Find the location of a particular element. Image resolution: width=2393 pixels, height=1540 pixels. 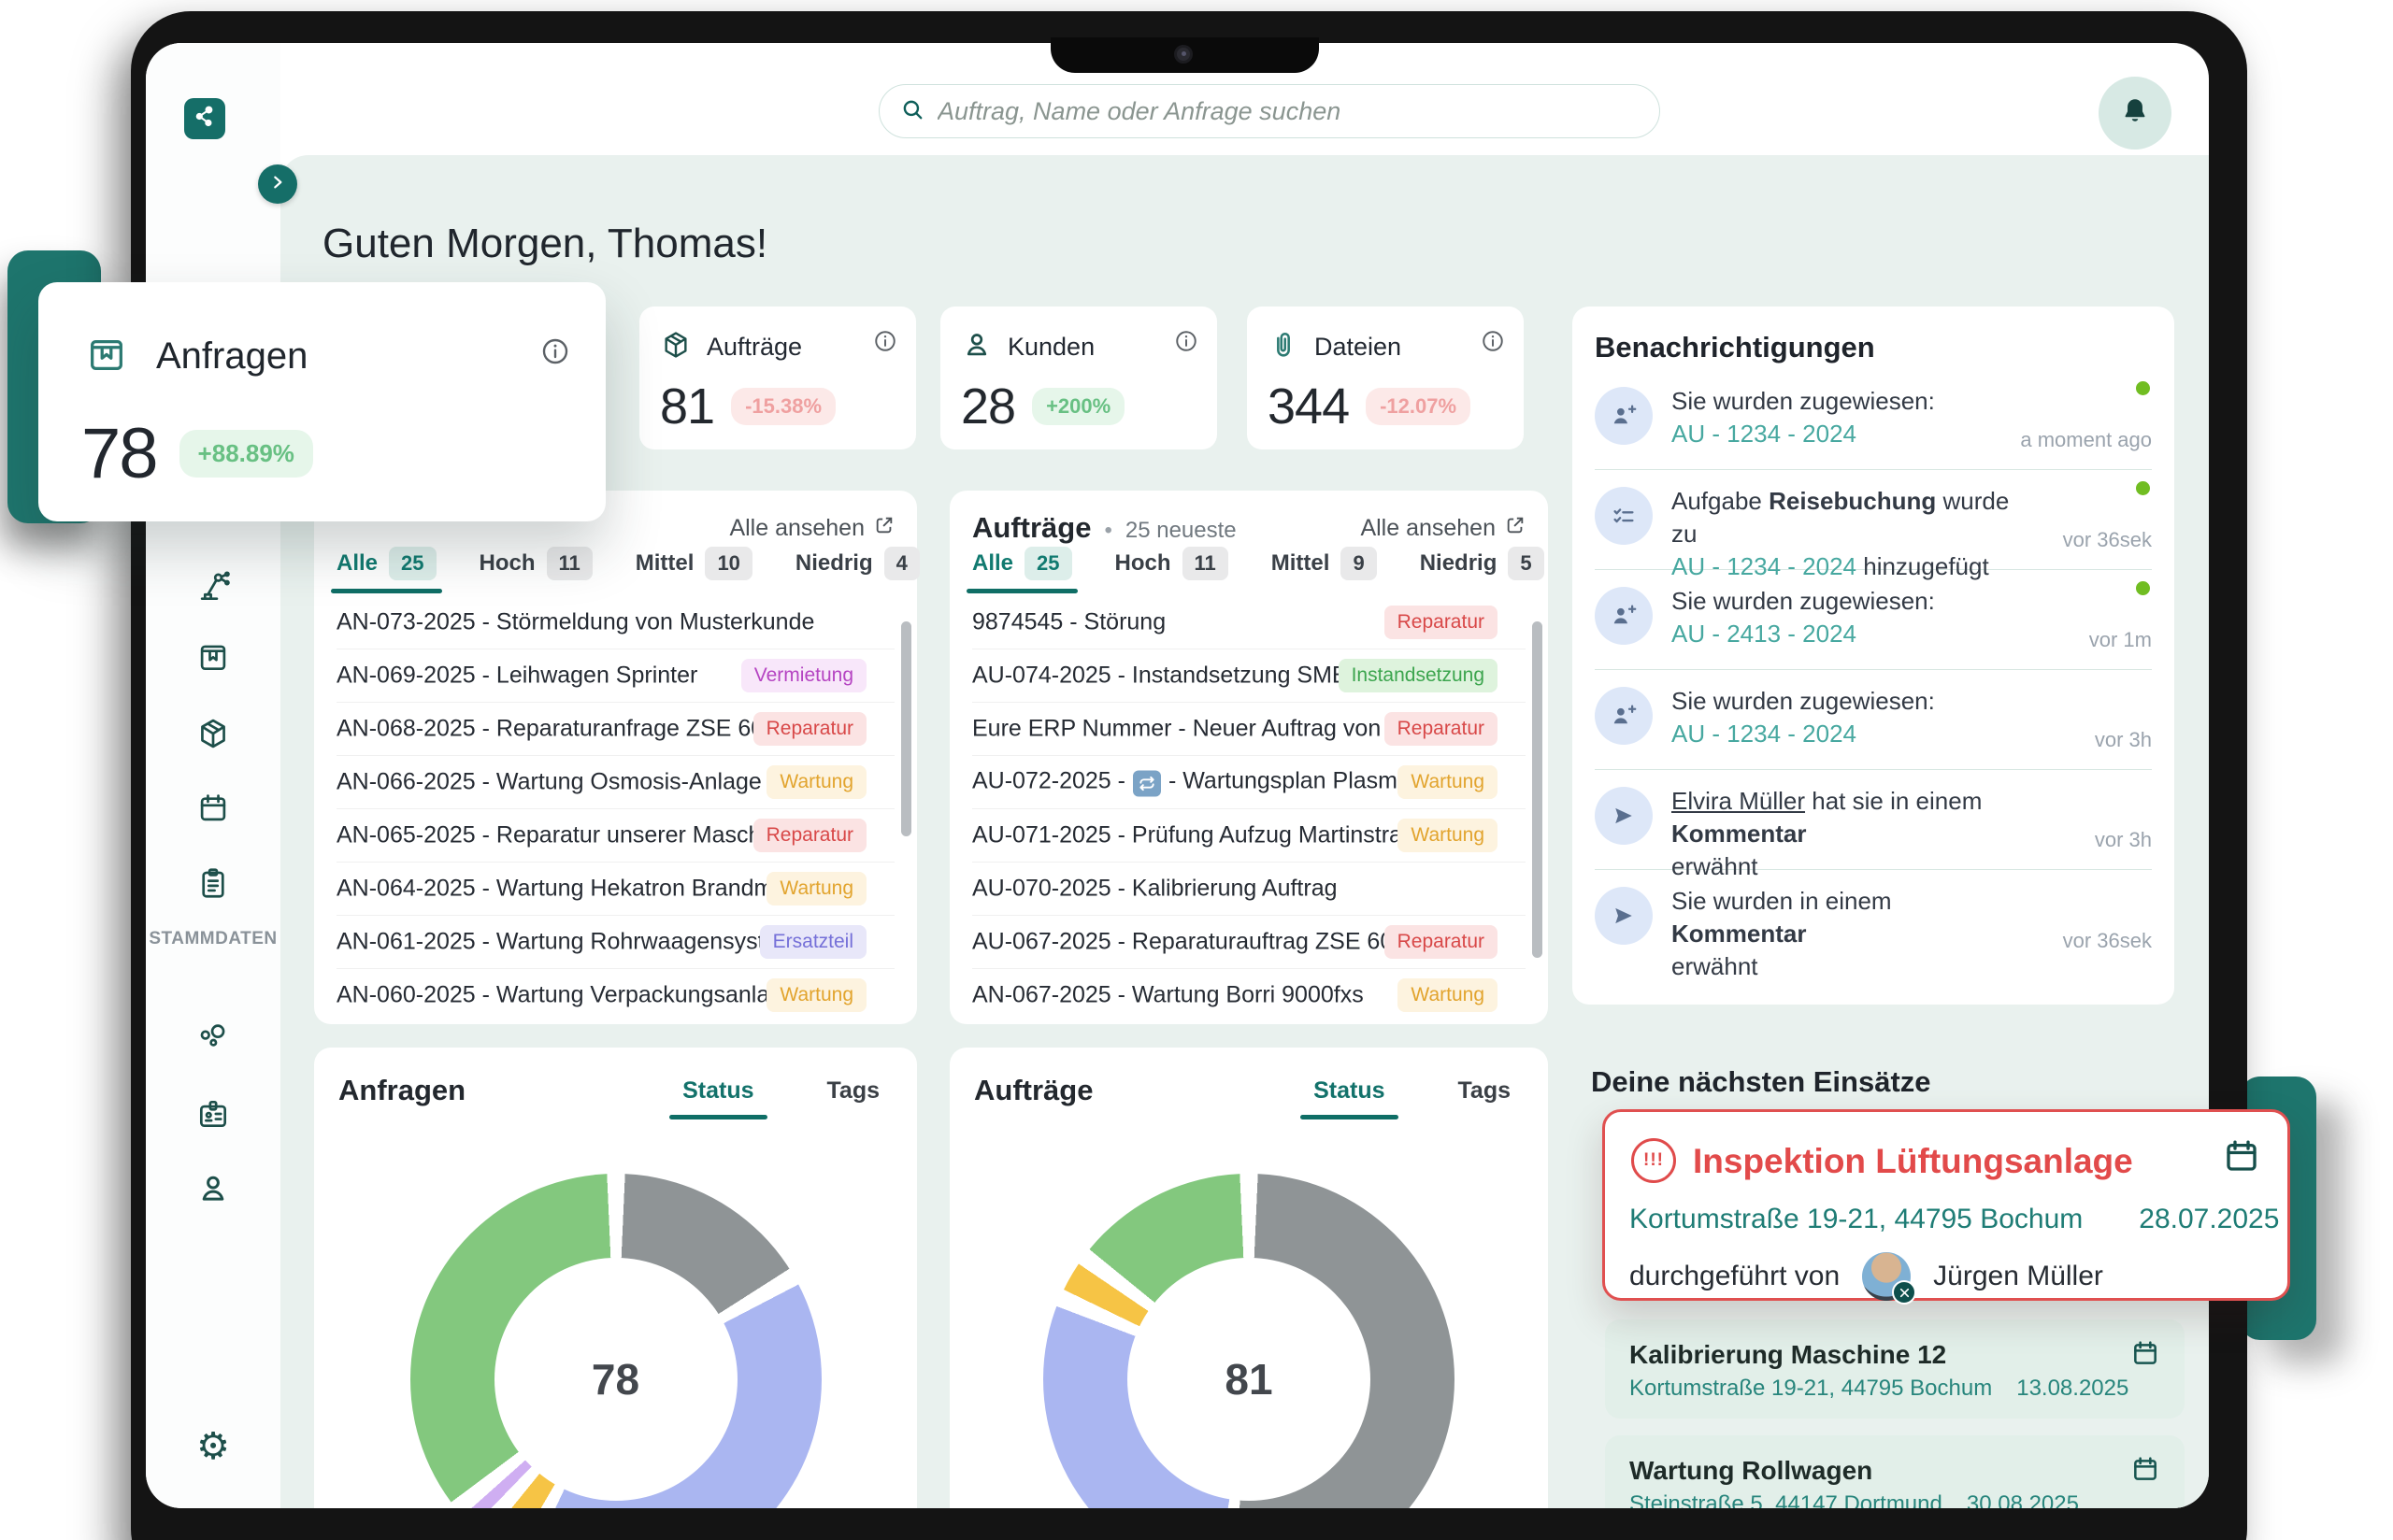

donut-total: 81 is located at coordinates (1249, 1379).